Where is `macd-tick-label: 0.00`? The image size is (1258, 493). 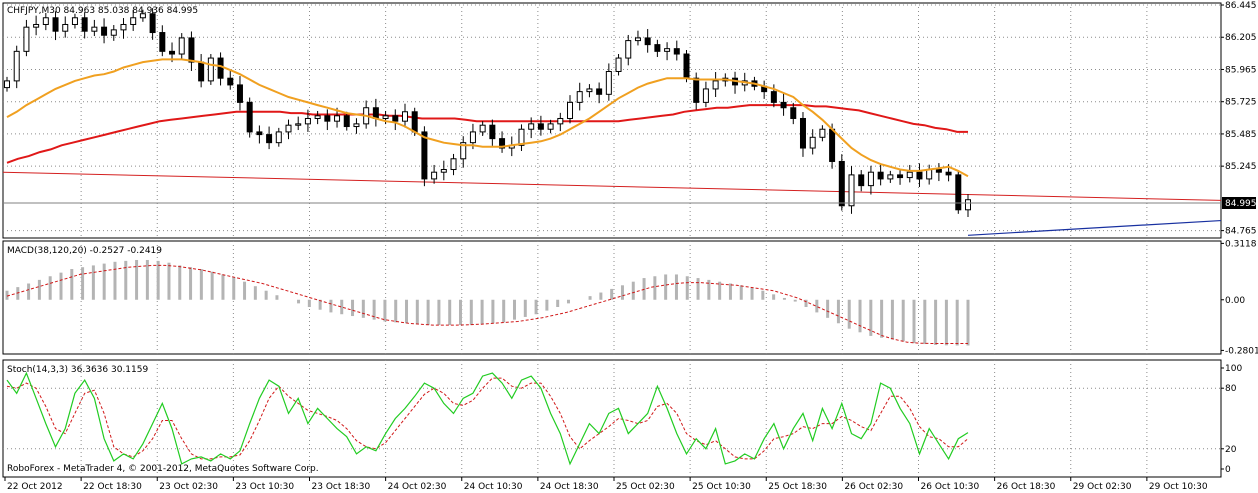
macd-tick-label: 0.00 is located at coordinates (1235, 301).